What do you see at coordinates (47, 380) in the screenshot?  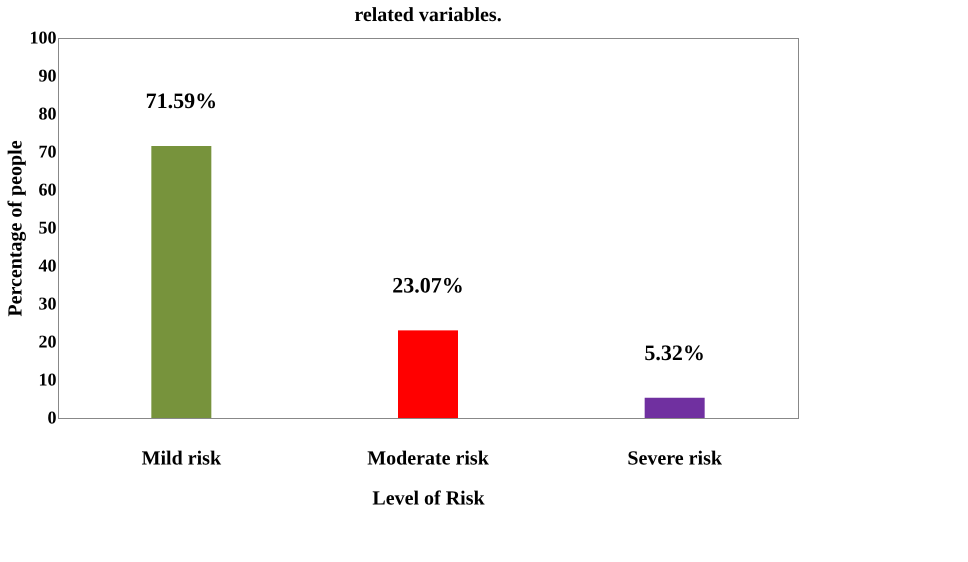 I see `y-tick-label: 10` at bounding box center [47, 380].